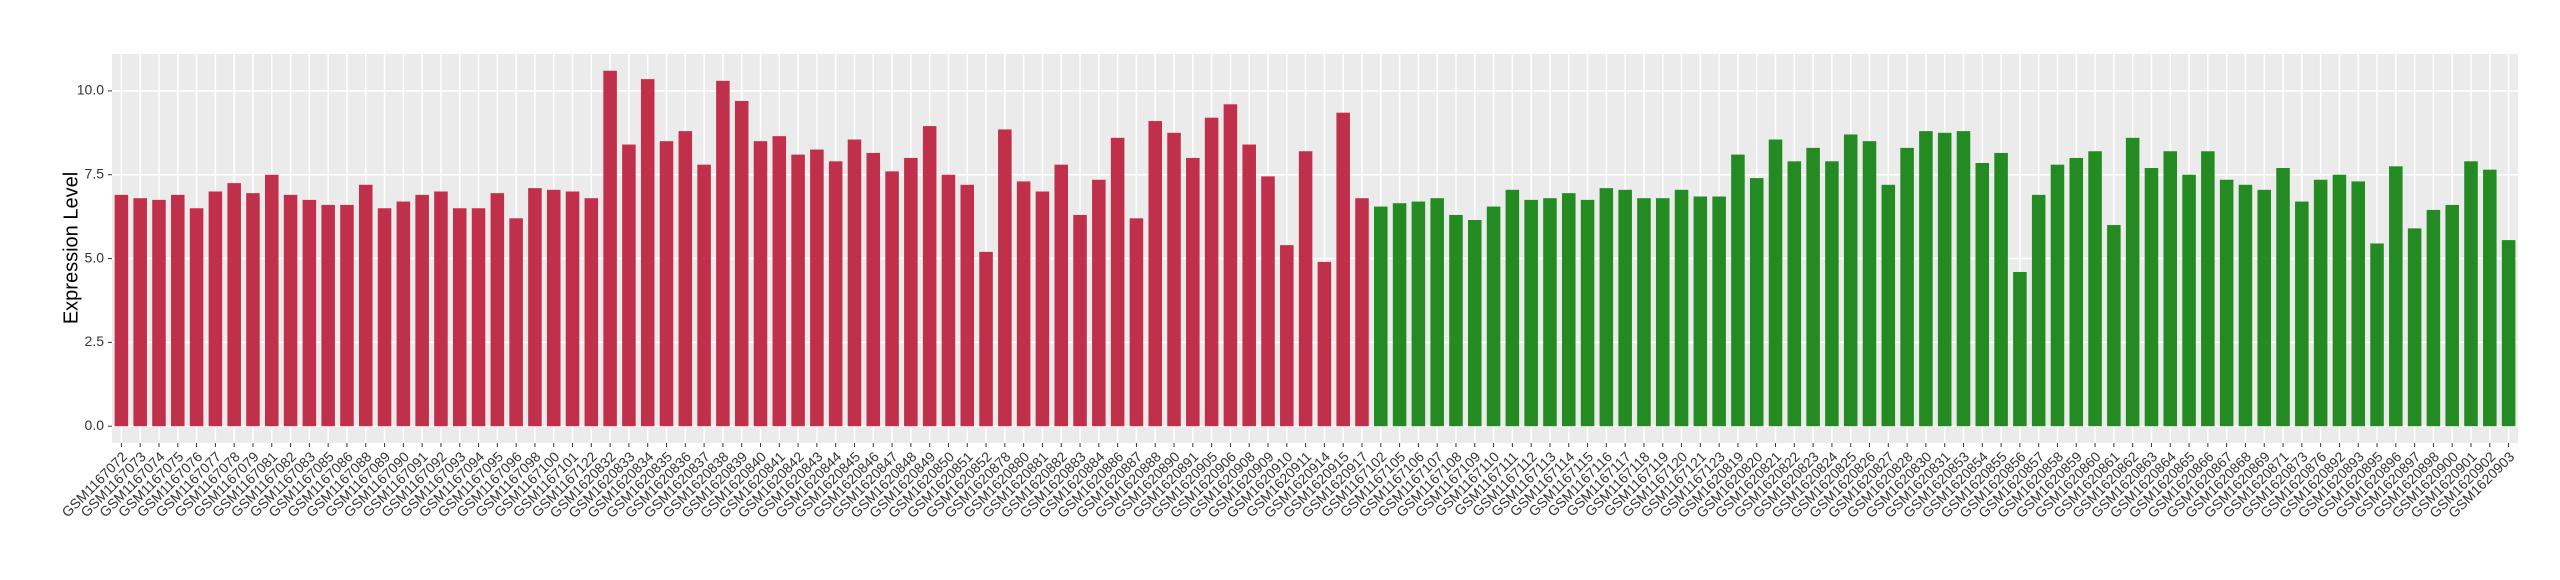 The image size is (2560, 580). Describe the element at coordinates (95, 173) in the screenshot. I see `y-tick-label: 7.5` at that location.